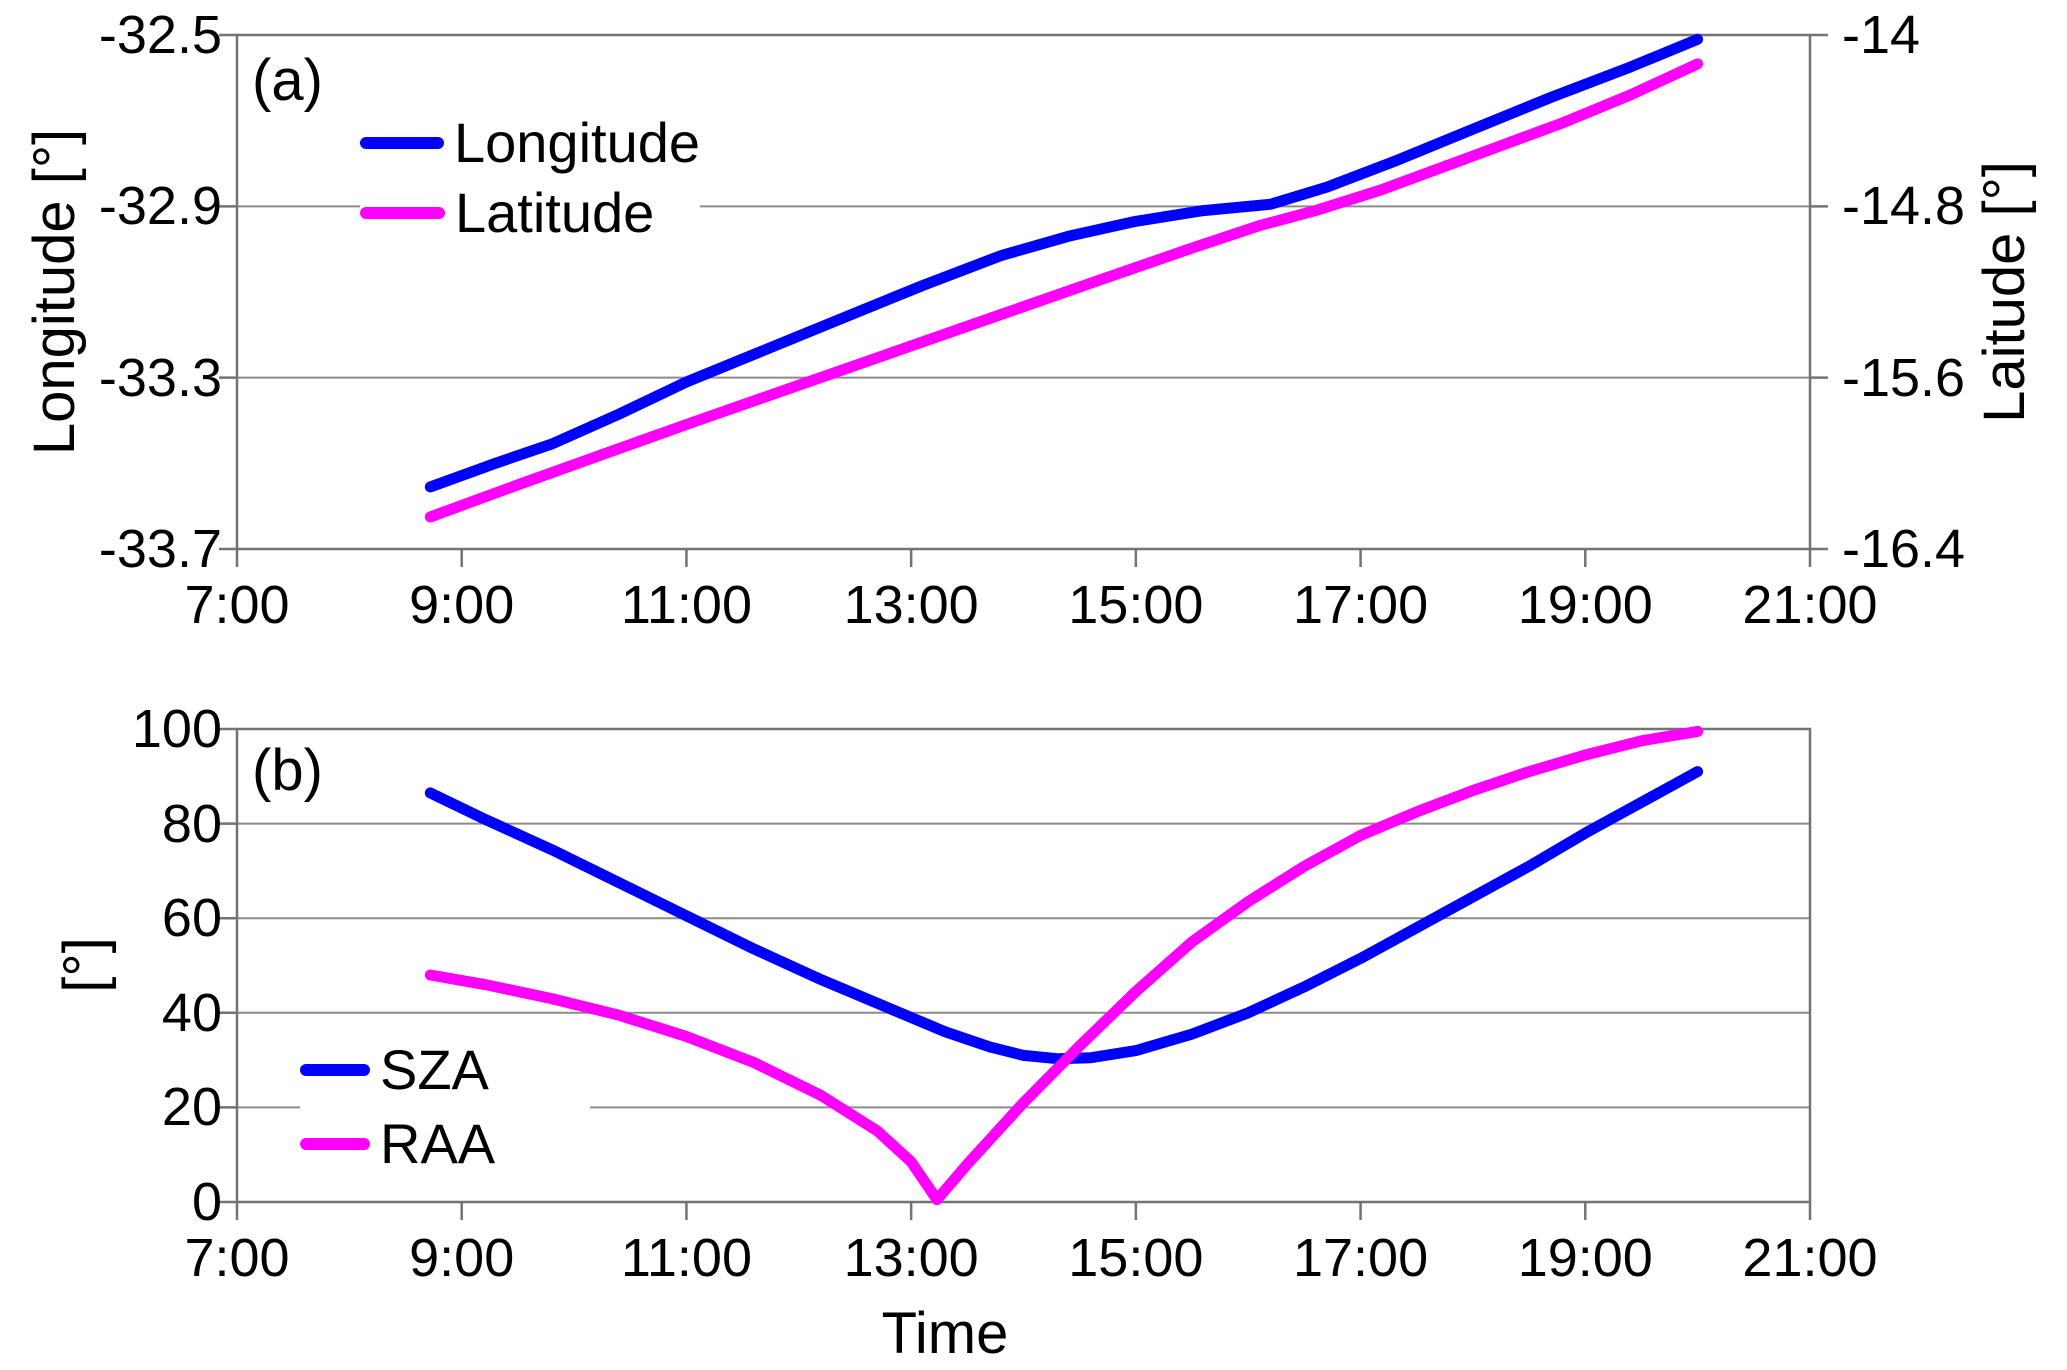 The height and width of the screenshot is (1370, 2067). What do you see at coordinates (1904, 206) in the screenshot?
I see `panel-a-y-right-tick-label: -14.8` at bounding box center [1904, 206].